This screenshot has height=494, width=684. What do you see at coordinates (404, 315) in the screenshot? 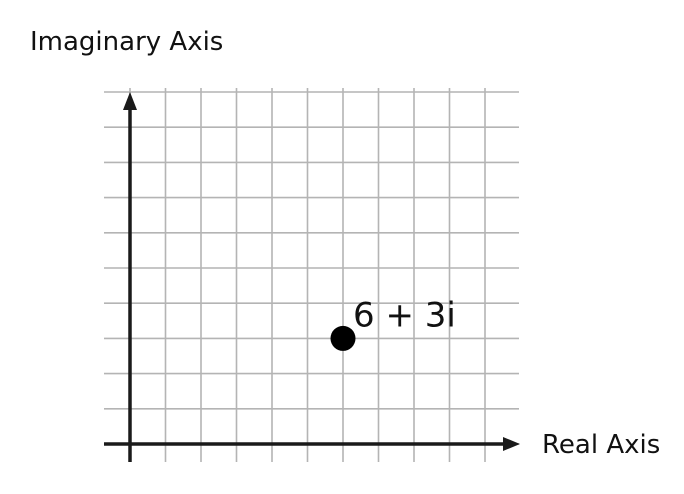
I see `data-point-label: 6 + 3i` at bounding box center [404, 315].